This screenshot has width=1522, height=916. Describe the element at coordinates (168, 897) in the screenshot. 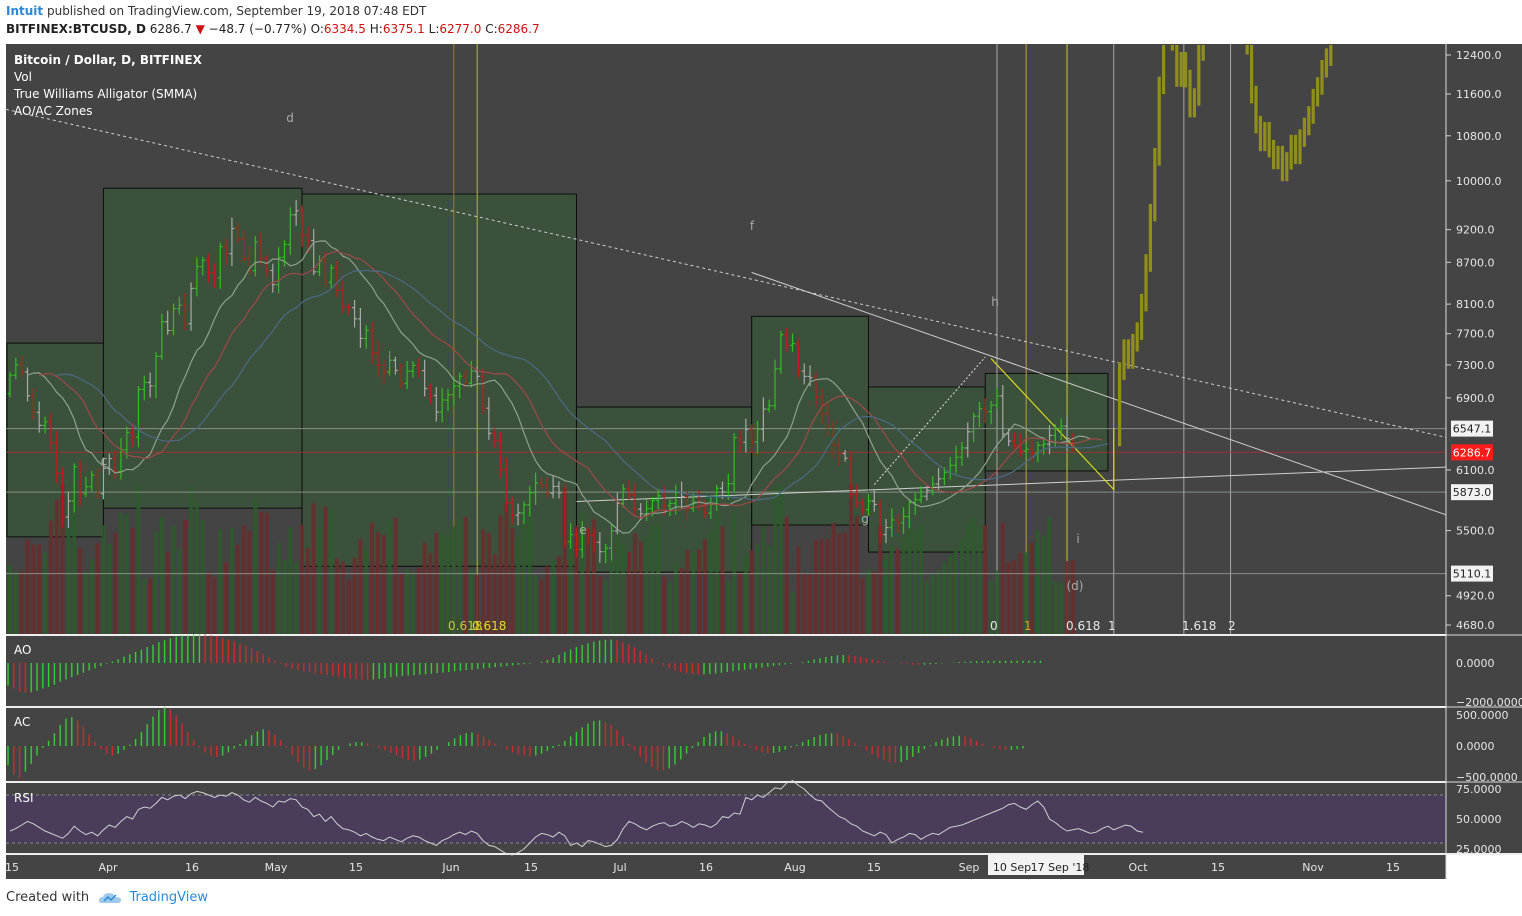

I see `tradingview-link: TradingView` at that location.